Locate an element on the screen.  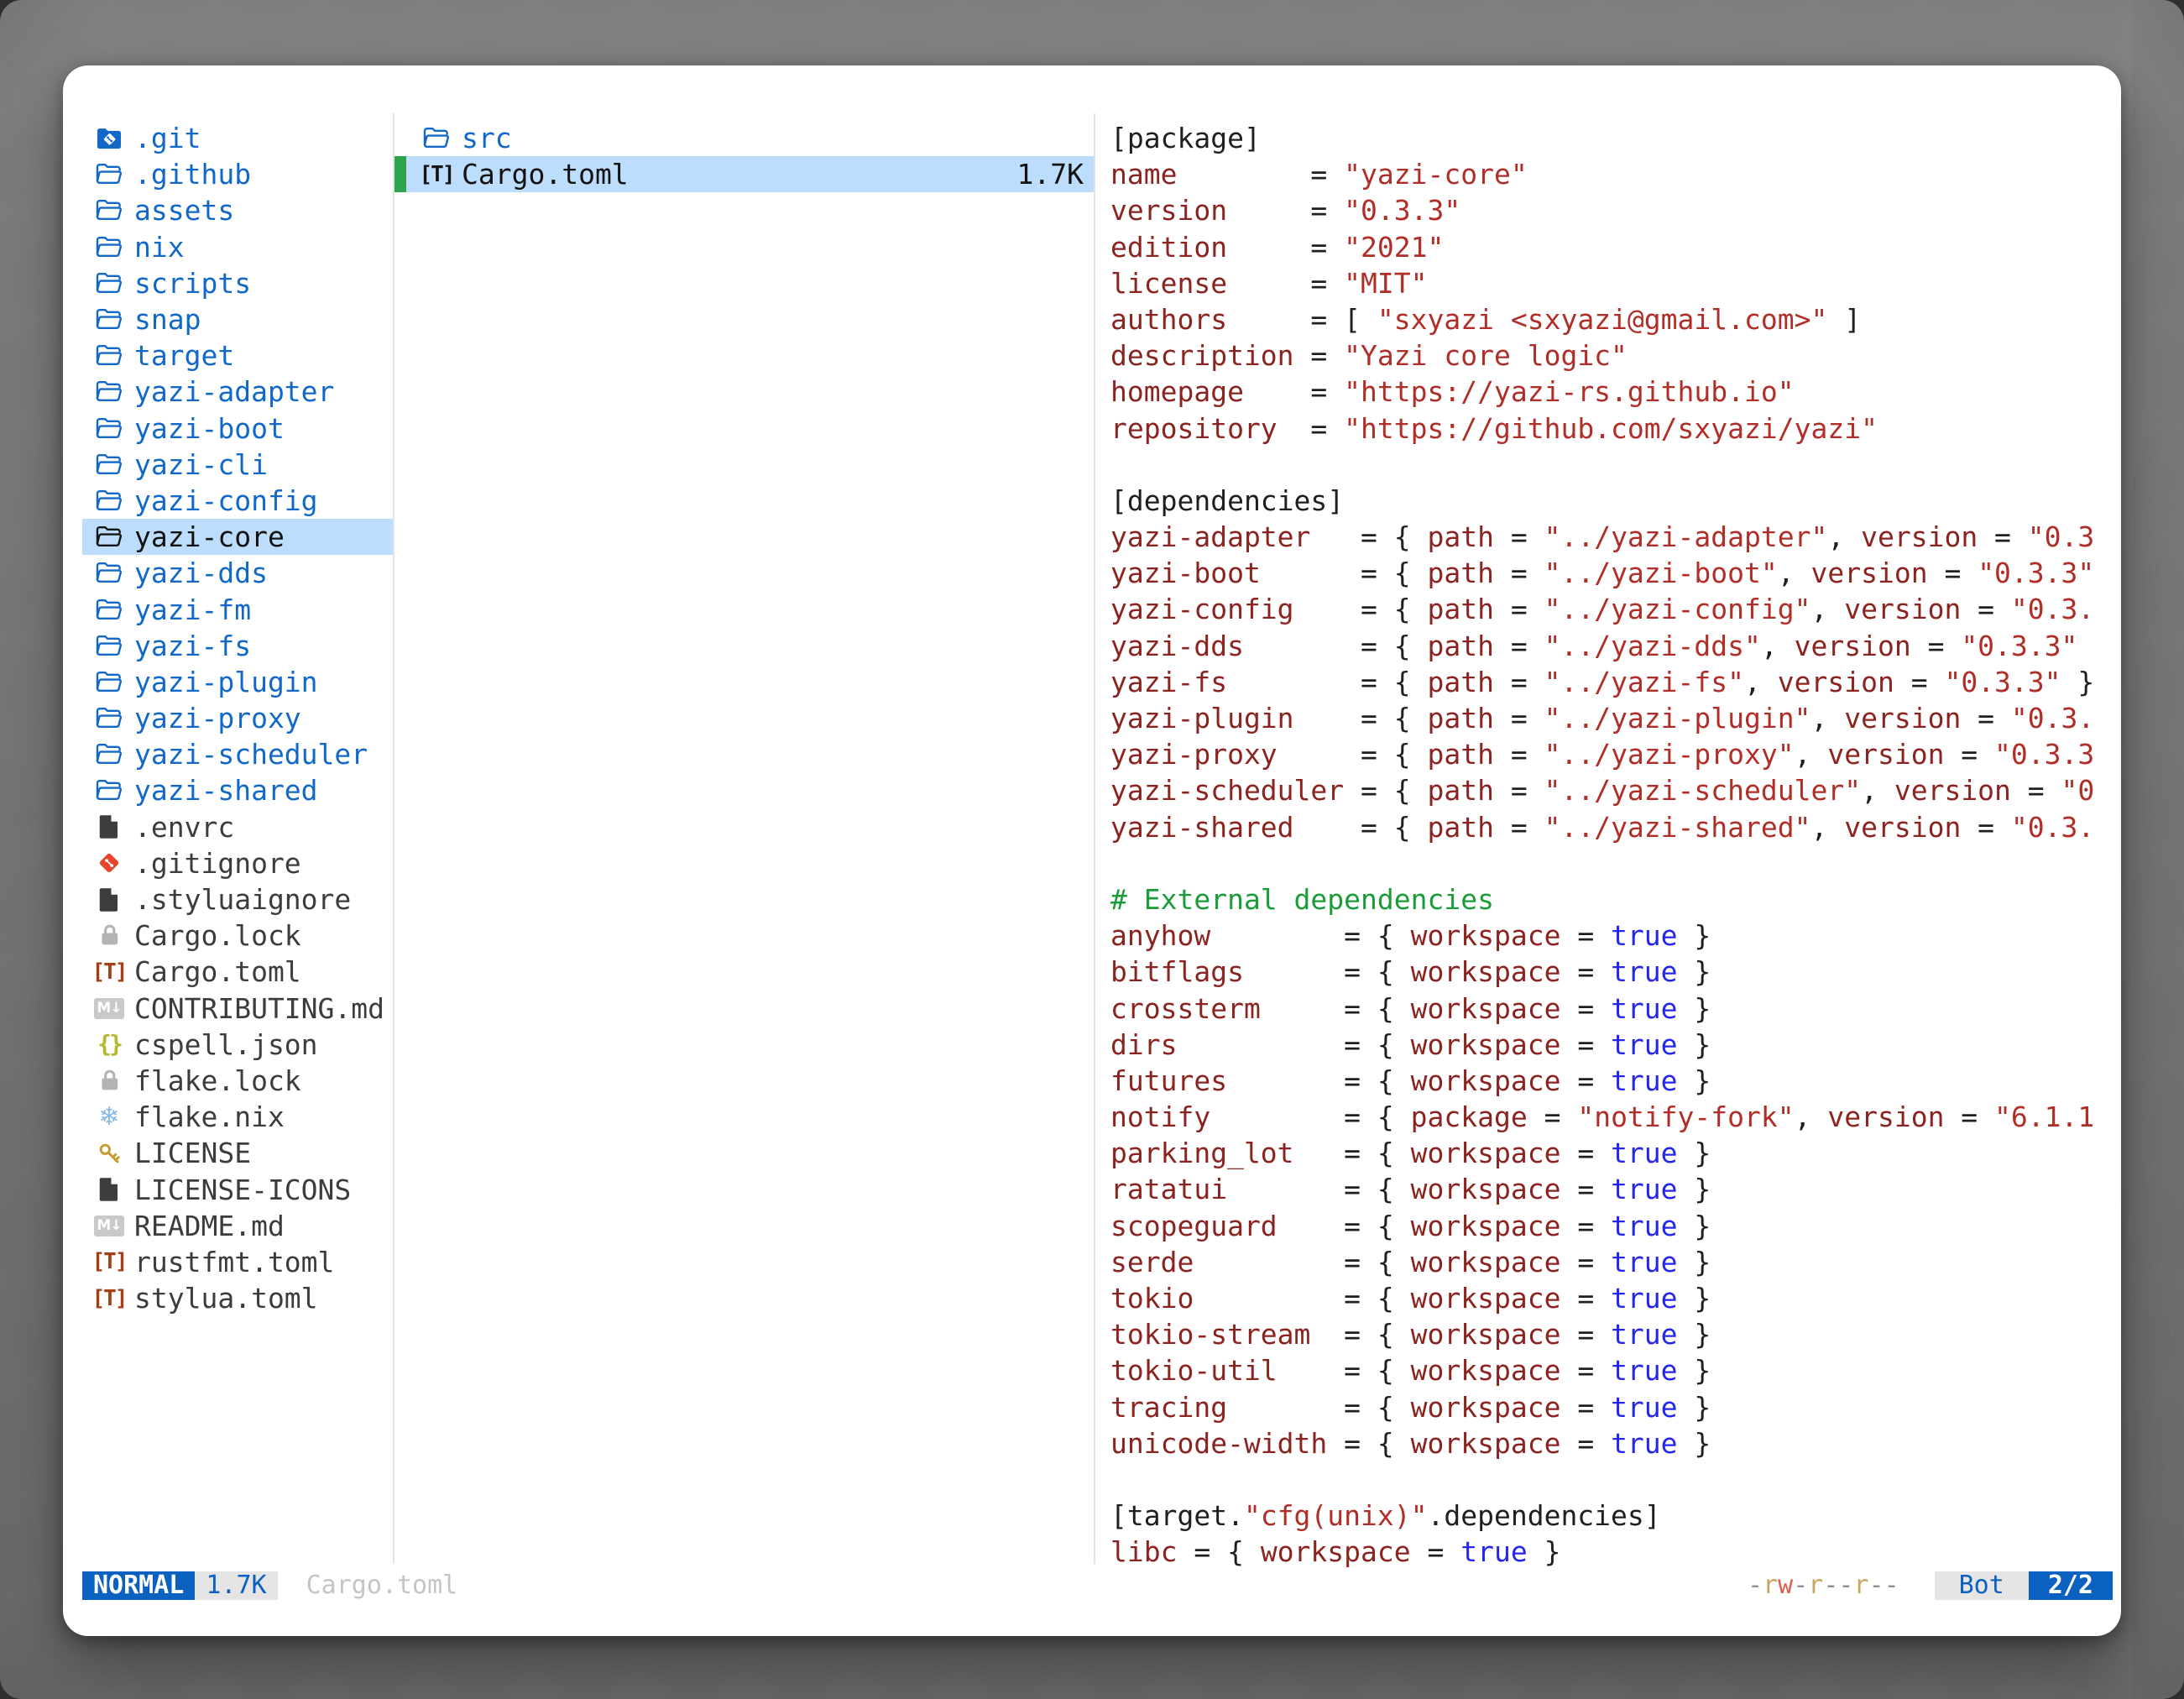
current-item-src: src is located at coordinates (744, 138).